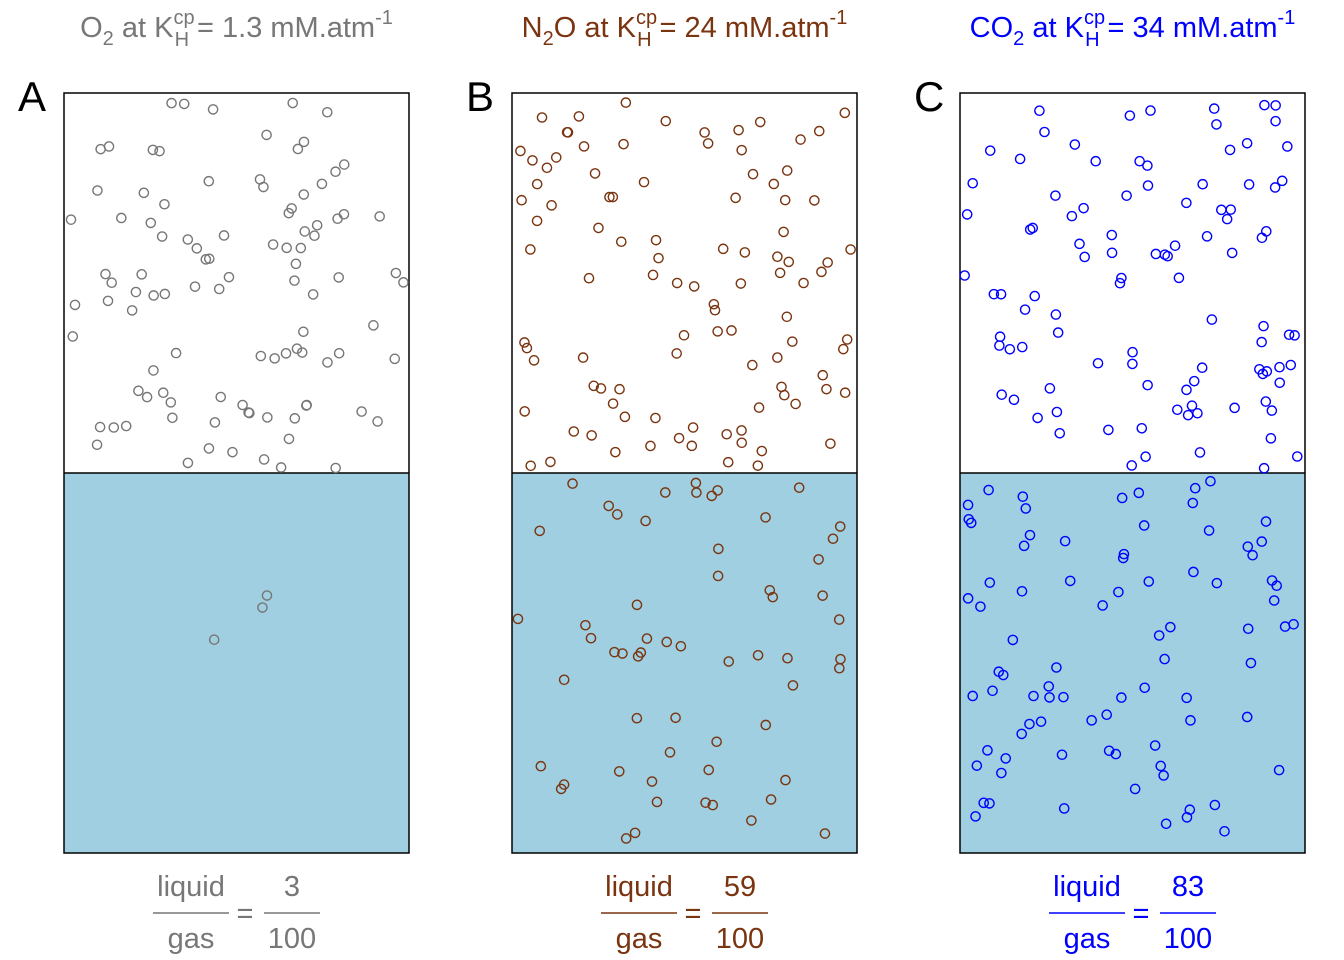 Image resolution: width=1344 pixels, height=960 pixels. I want to click on gas-count: 100, so click(740, 939).